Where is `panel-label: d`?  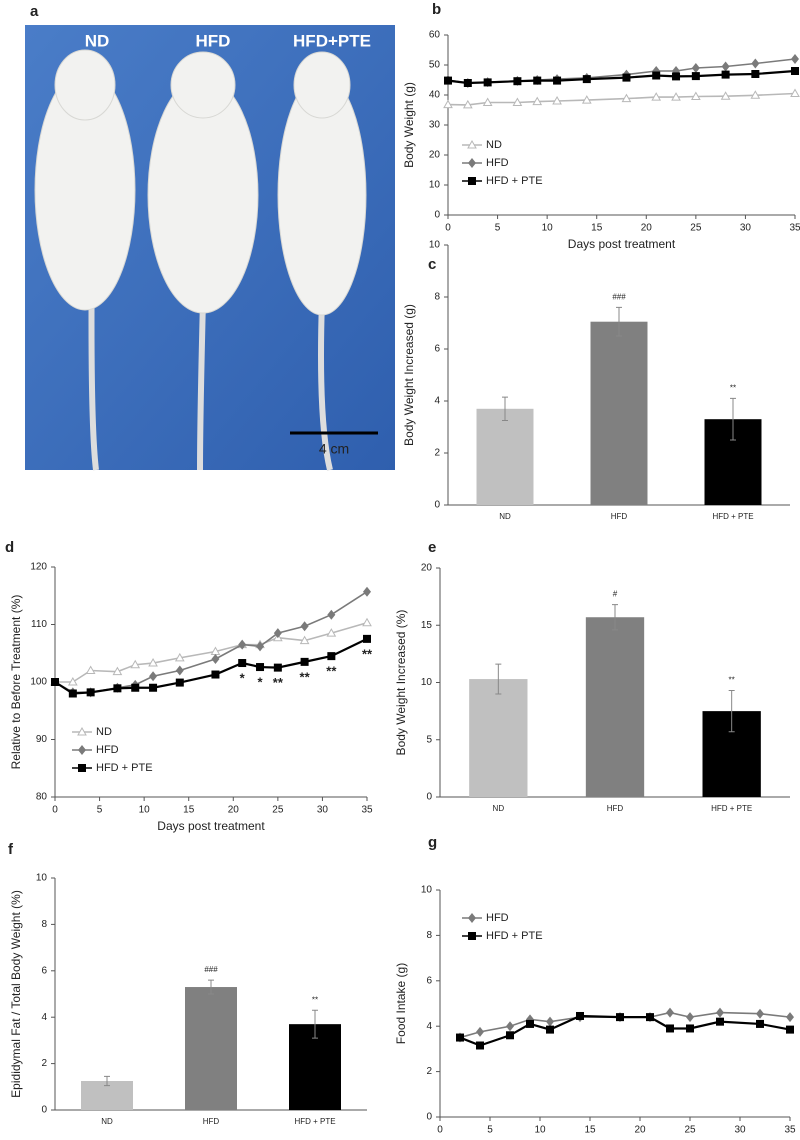
panel-label: d is located at coordinates (9, 547).